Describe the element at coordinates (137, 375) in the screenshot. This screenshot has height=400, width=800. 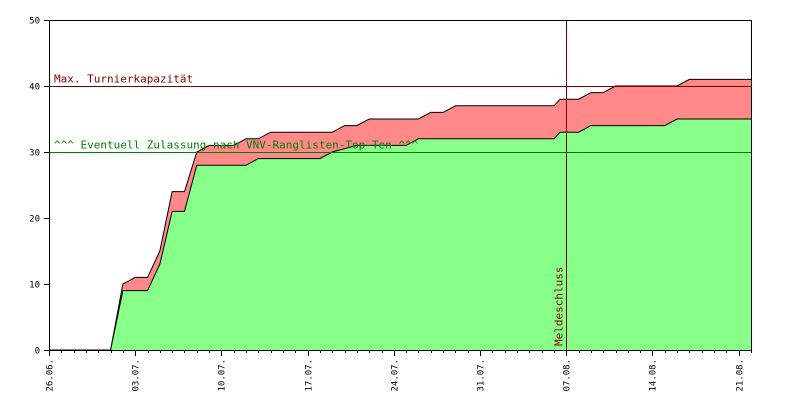
I see `x-tick-label-1: 03.07.` at that location.